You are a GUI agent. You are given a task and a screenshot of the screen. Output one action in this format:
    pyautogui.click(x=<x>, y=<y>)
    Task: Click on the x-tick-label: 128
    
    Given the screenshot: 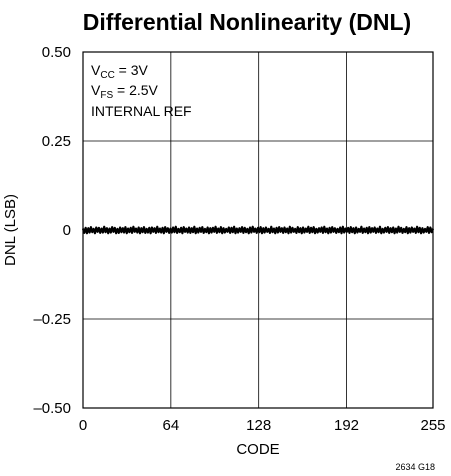 What is the action you would take?
    pyautogui.click(x=258, y=425)
    